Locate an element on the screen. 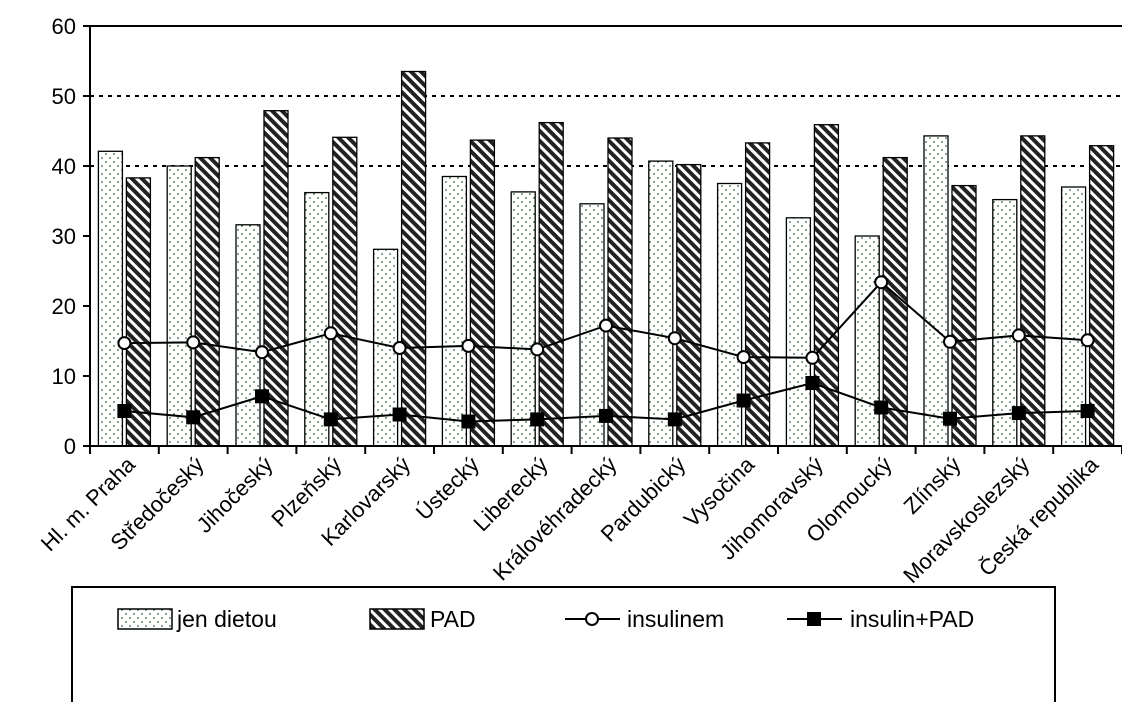 The image size is (1122, 702). point-insulinem-pardubicky is located at coordinates (674, 338).